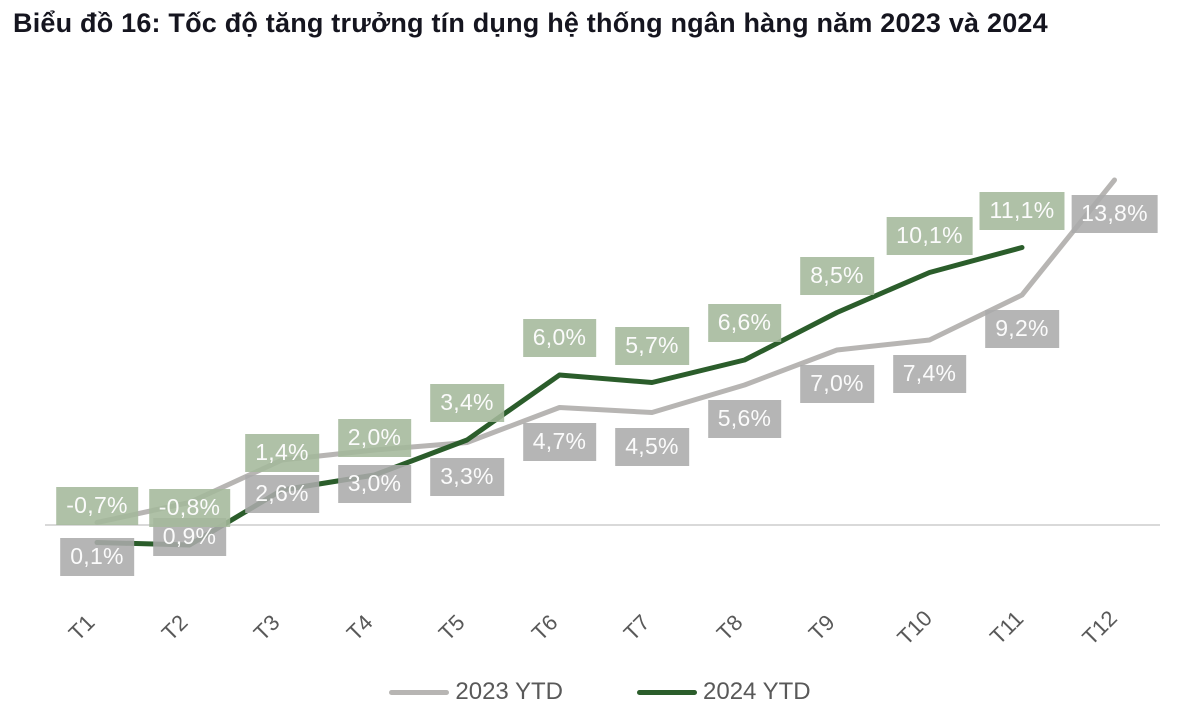  Describe the element at coordinates (929, 235) in the screenshot. I see `data-label: 10,1%` at that location.